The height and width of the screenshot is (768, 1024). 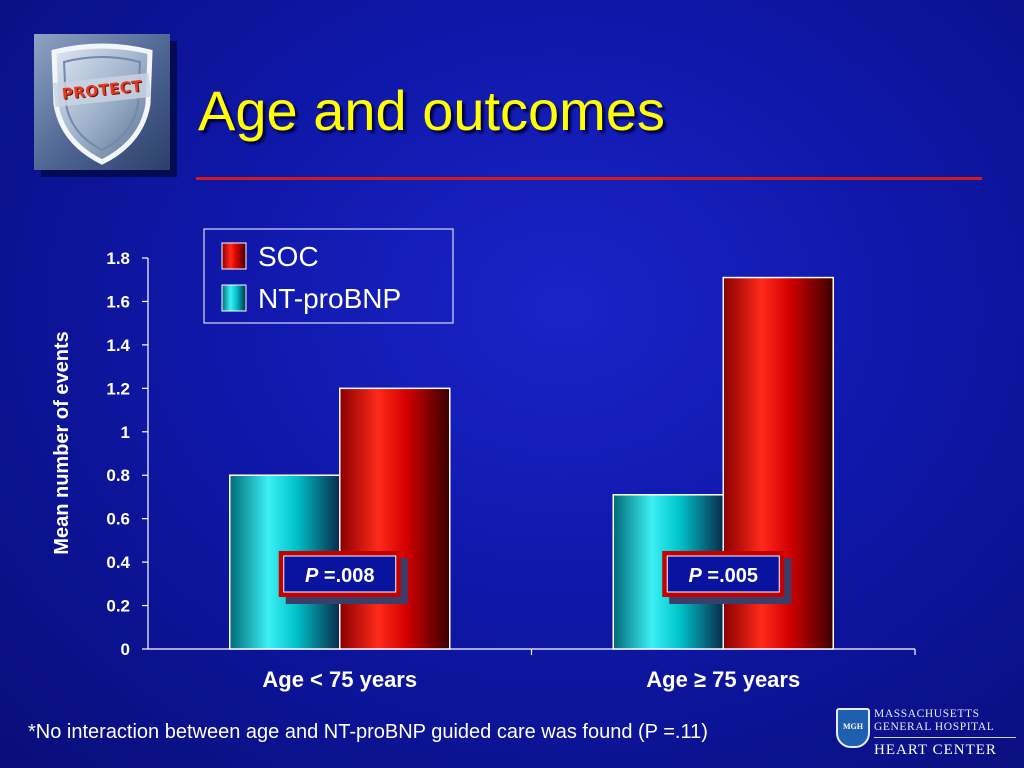 I want to click on legend-box, so click(x=328, y=276).